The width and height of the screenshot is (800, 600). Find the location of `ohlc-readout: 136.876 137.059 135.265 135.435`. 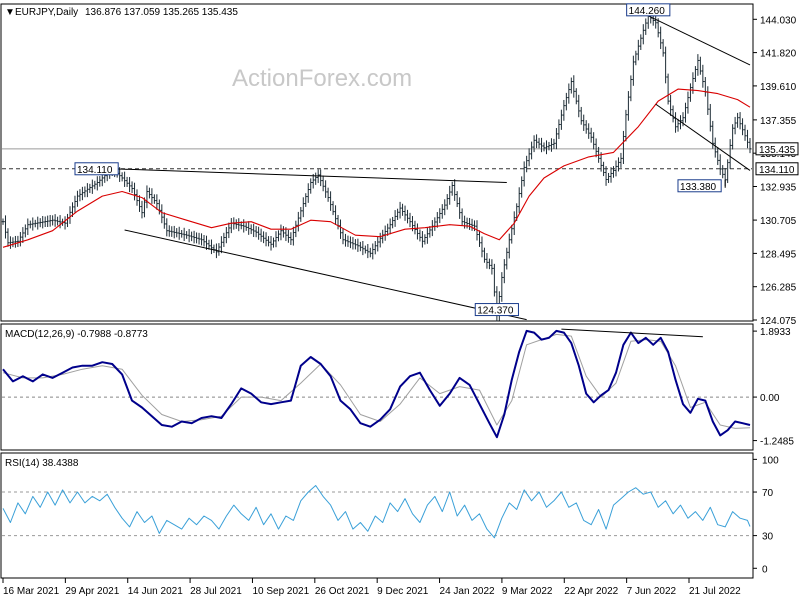

ohlc-readout: 136.876 137.059 135.265 135.435 is located at coordinates (161, 12).